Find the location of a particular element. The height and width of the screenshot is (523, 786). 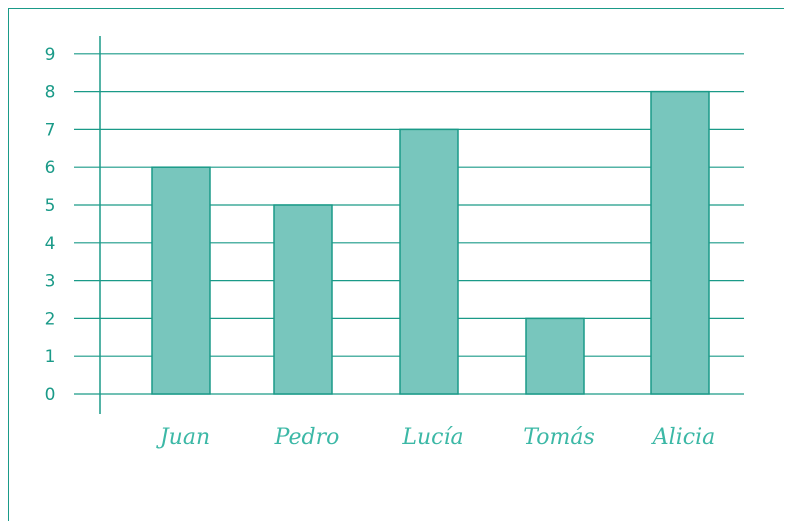

y-tick-label: 3 is located at coordinates (50, 282).